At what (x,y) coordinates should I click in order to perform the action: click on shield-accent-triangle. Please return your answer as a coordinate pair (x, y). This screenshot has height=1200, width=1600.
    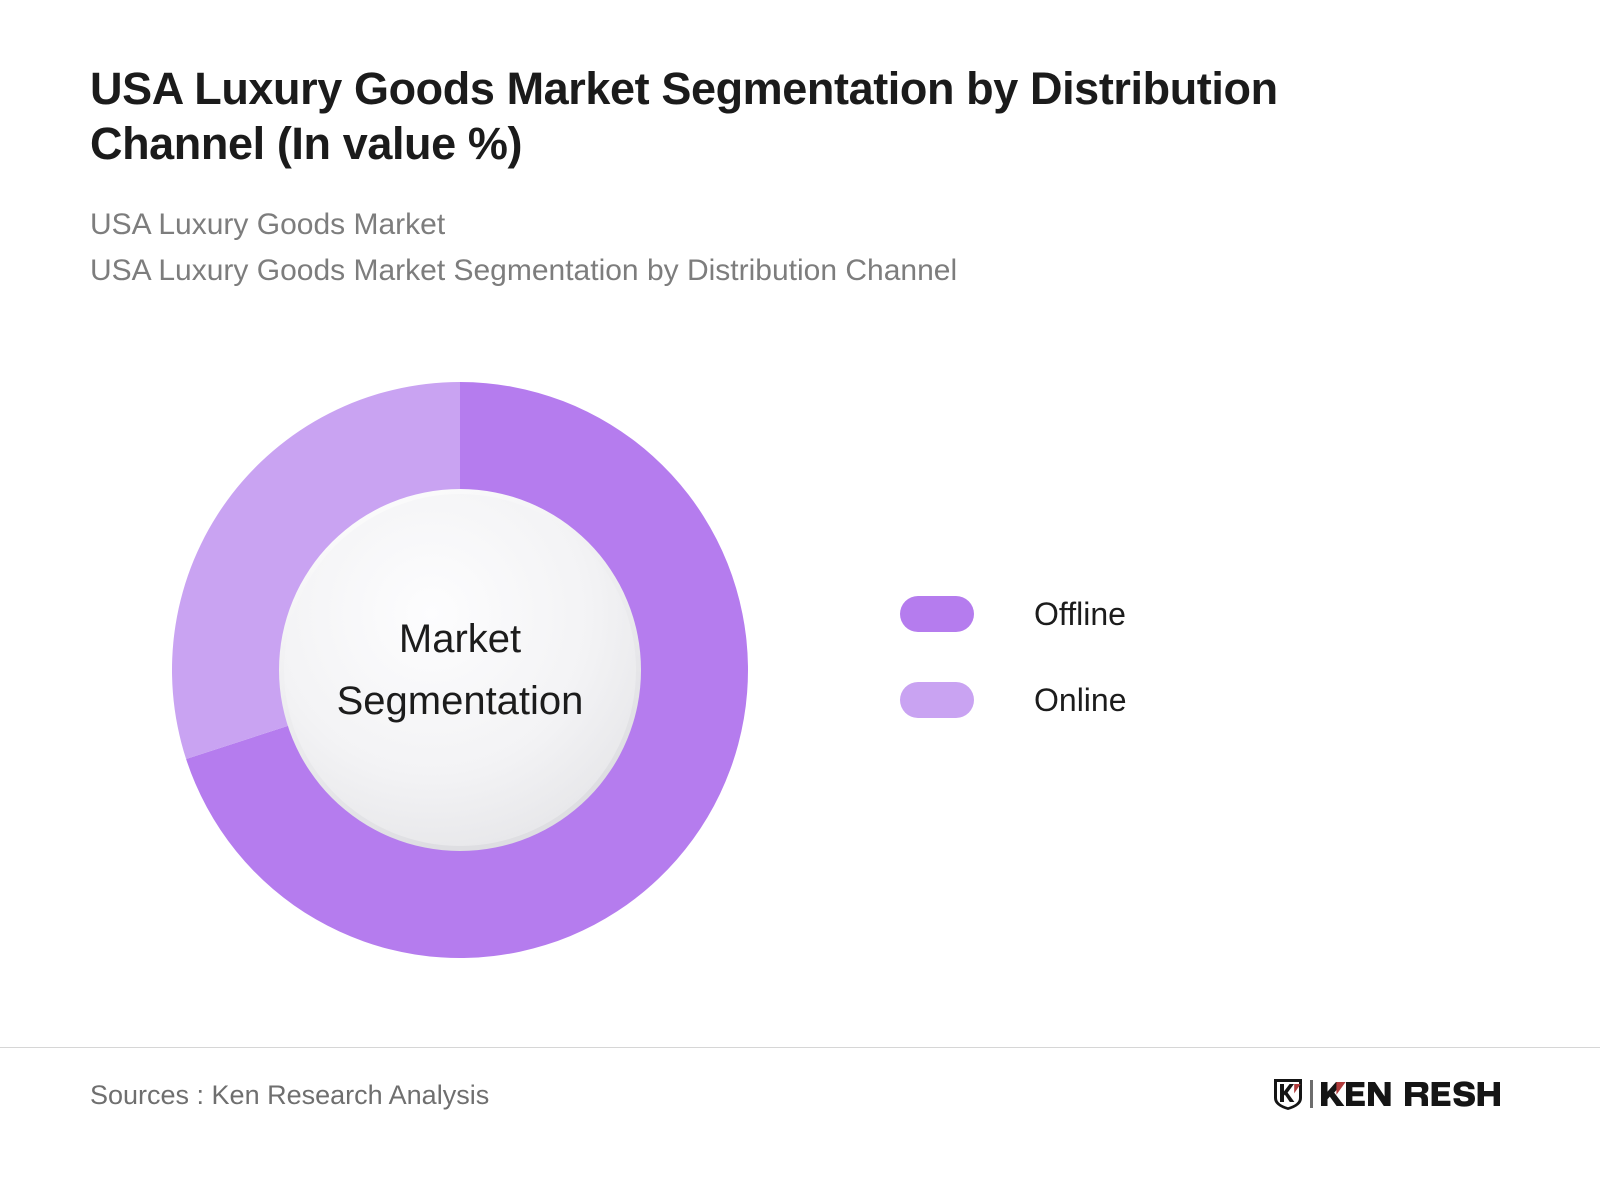
    Looking at the image, I should click on (1297, 1089).